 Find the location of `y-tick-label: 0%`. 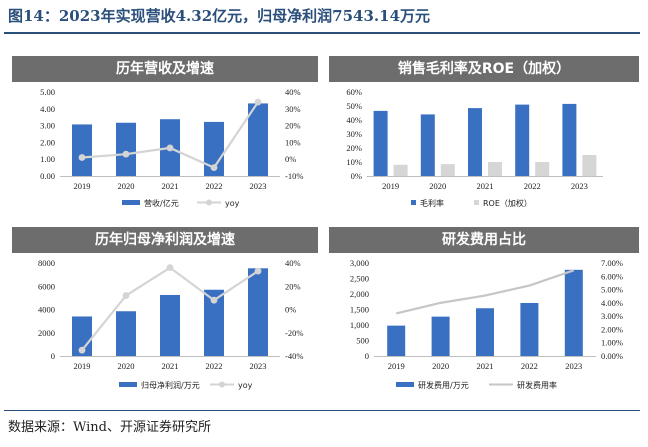

y-tick-label: 0% is located at coordinates (356, 176).